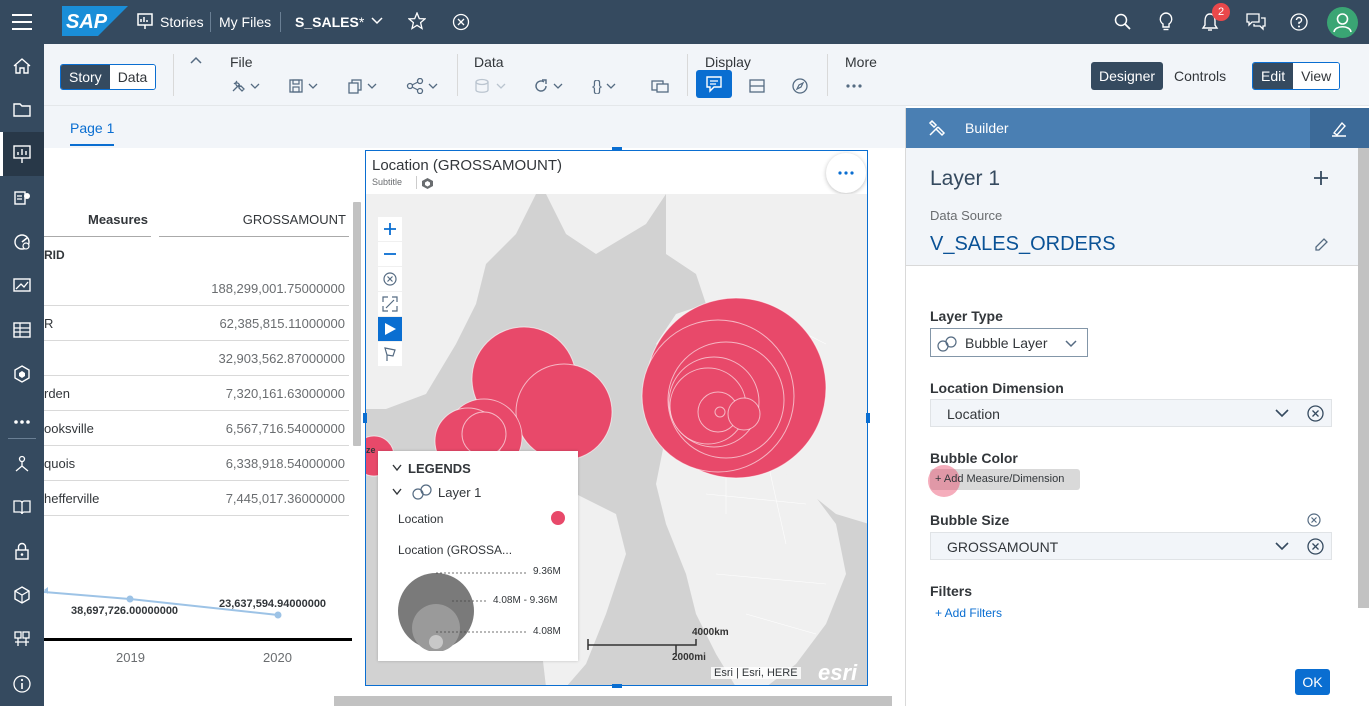  I want to click on builder-scrollbar, so click(1363, 378).